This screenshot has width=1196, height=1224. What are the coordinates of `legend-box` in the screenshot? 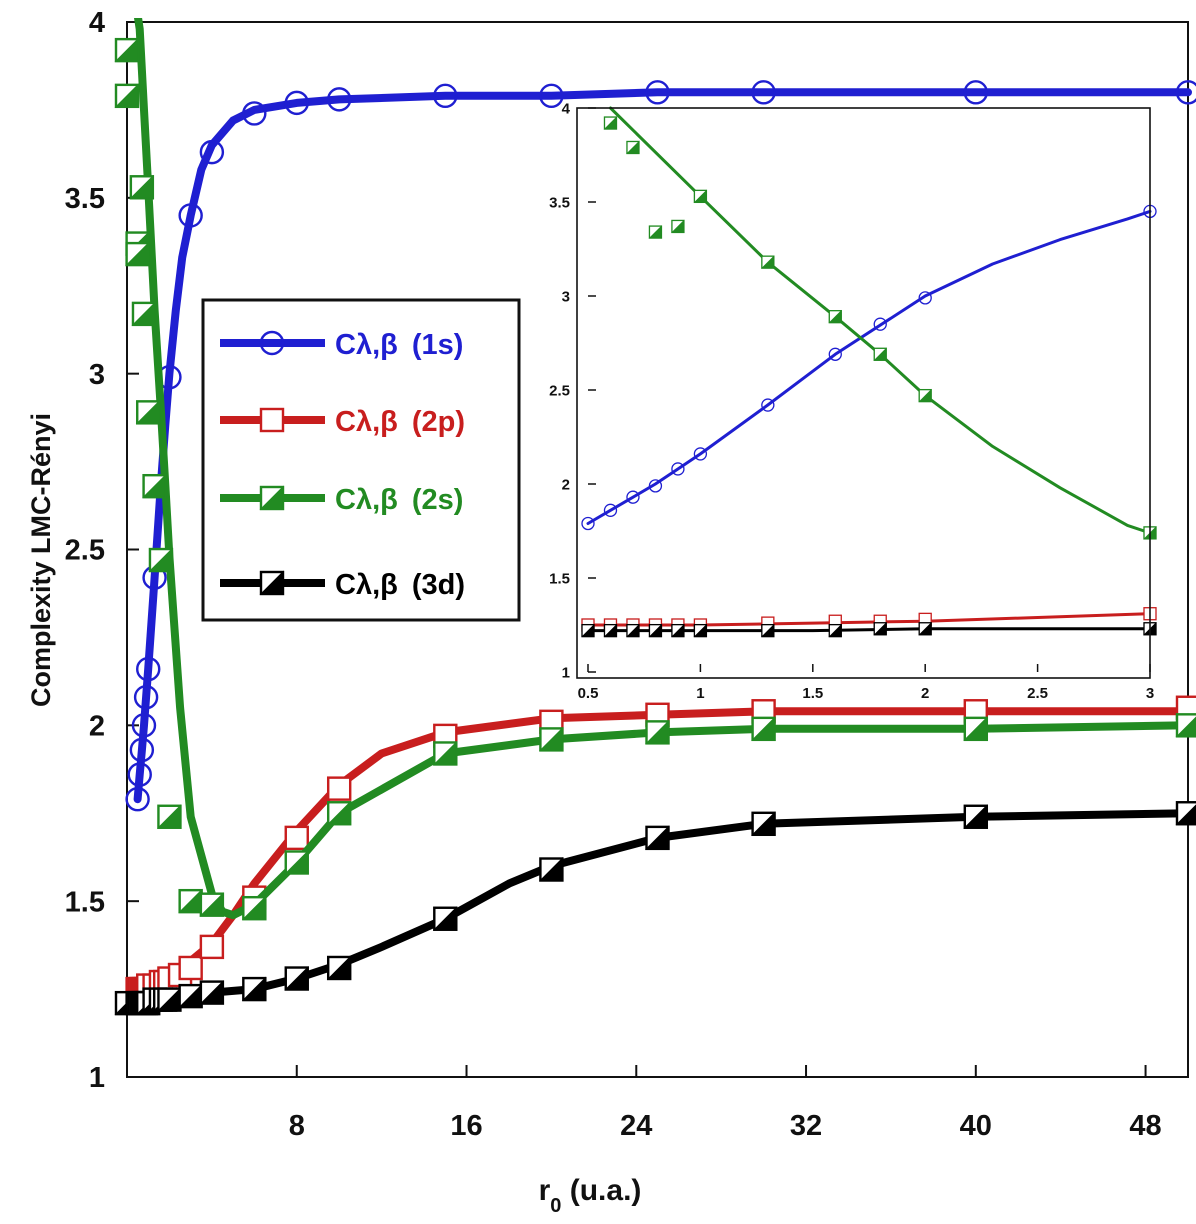 It's located at (361, 460).